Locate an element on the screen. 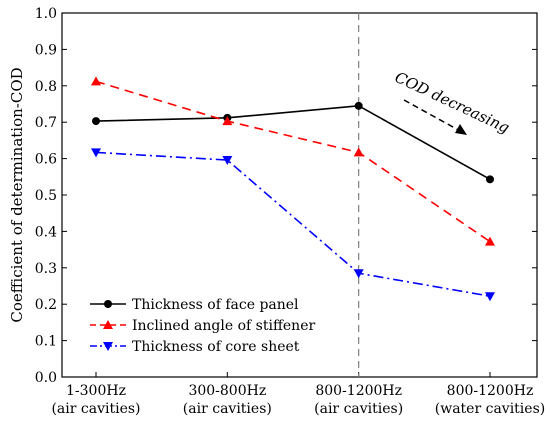 This screenshot has height=426, width=550. y-tick-label: 0.4 is located at coordinates (46, 232).